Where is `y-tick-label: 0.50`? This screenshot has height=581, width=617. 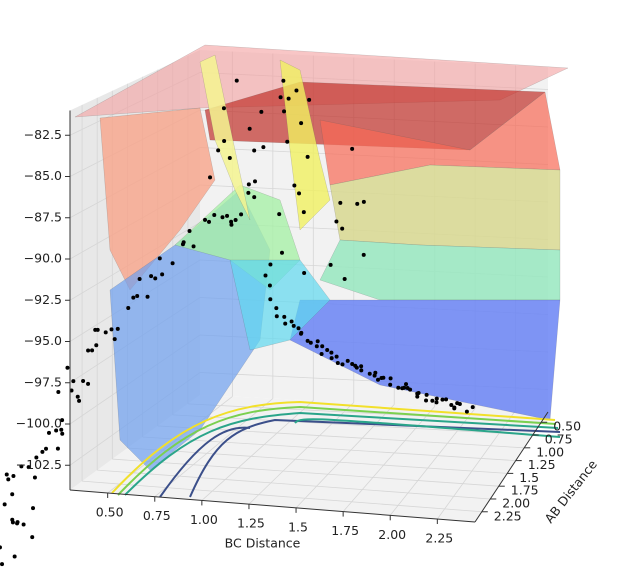
y-tick-label: 0.50 is located at coordinates (567, 426).